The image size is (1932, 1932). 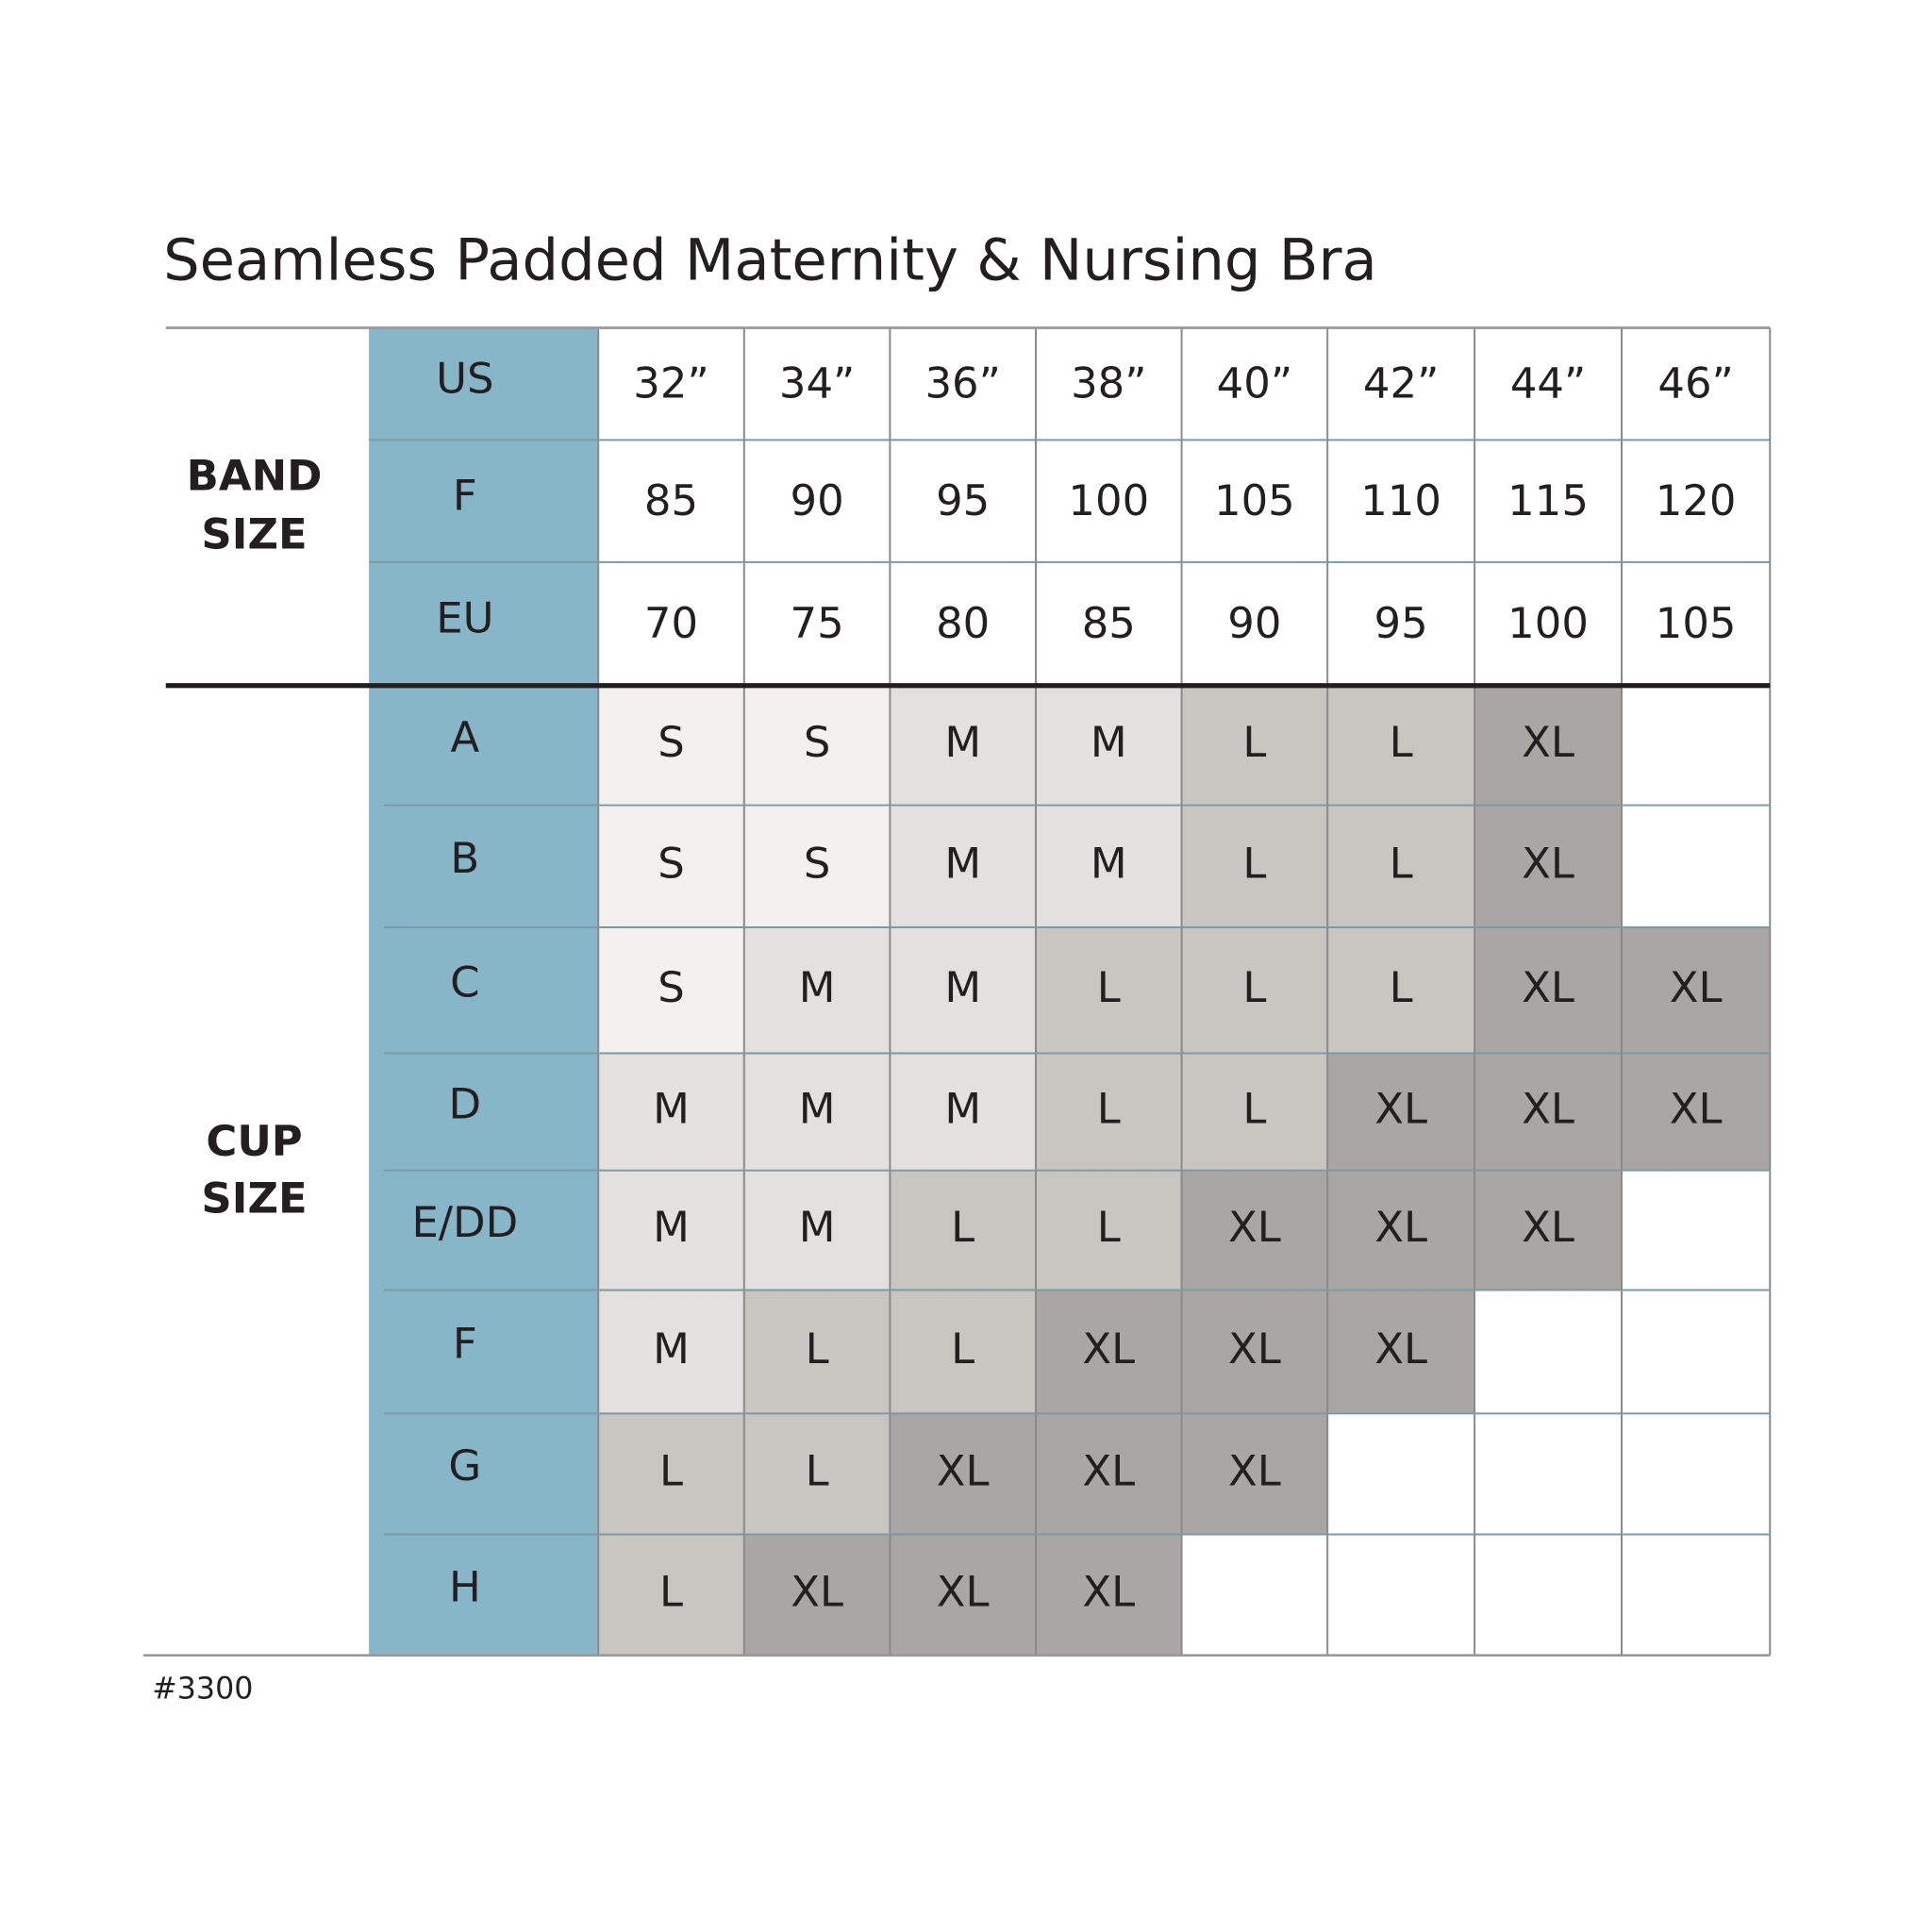 What do you see at coordinates (464, 1466) in the screenshot?
I see `row-label: G` at bounding box center [464, 1466].